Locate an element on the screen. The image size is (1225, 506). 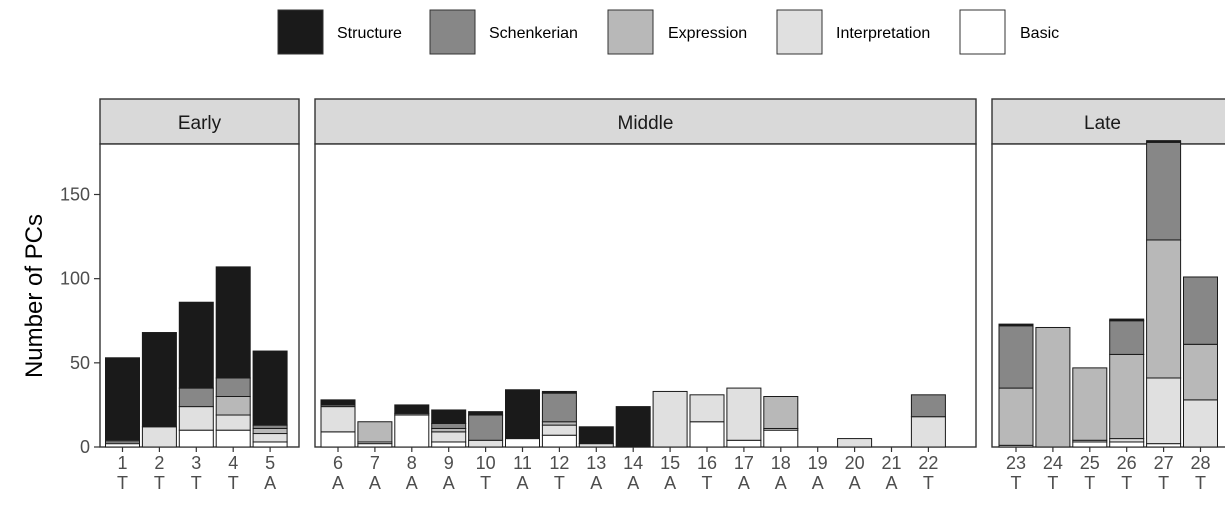
bar-segment-17-interpretation is located at coordinates (744, 414).